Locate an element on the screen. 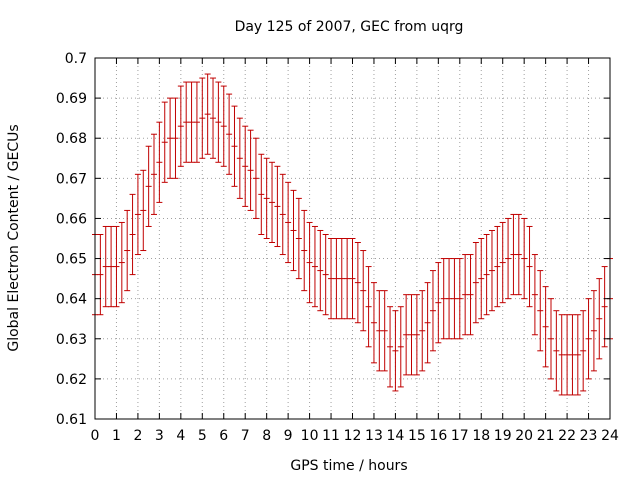  y-tick-label: 0.69 is located at coordinates (71, 99).